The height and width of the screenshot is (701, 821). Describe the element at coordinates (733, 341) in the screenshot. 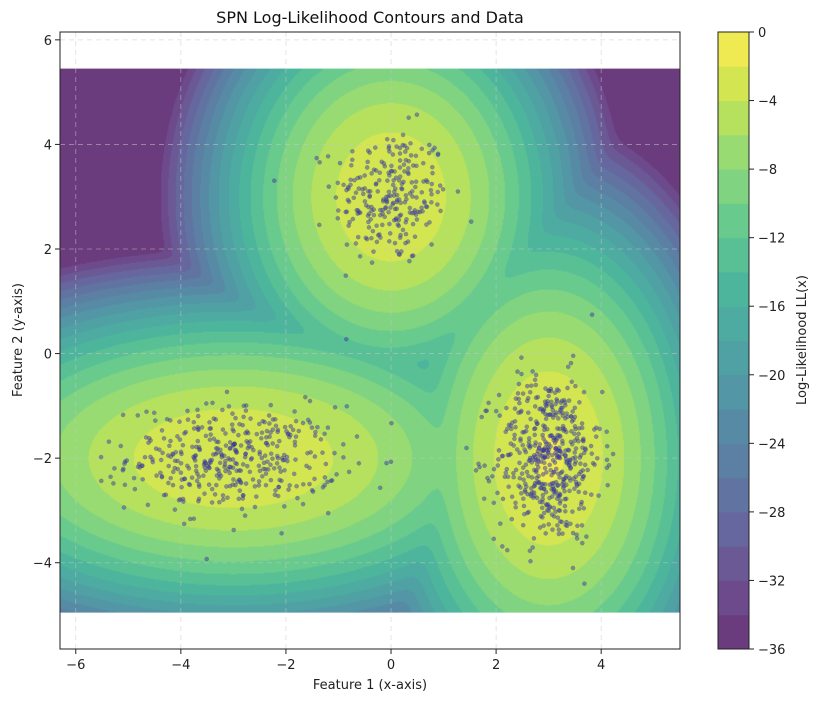

I see `colorbar-bands` at that location.